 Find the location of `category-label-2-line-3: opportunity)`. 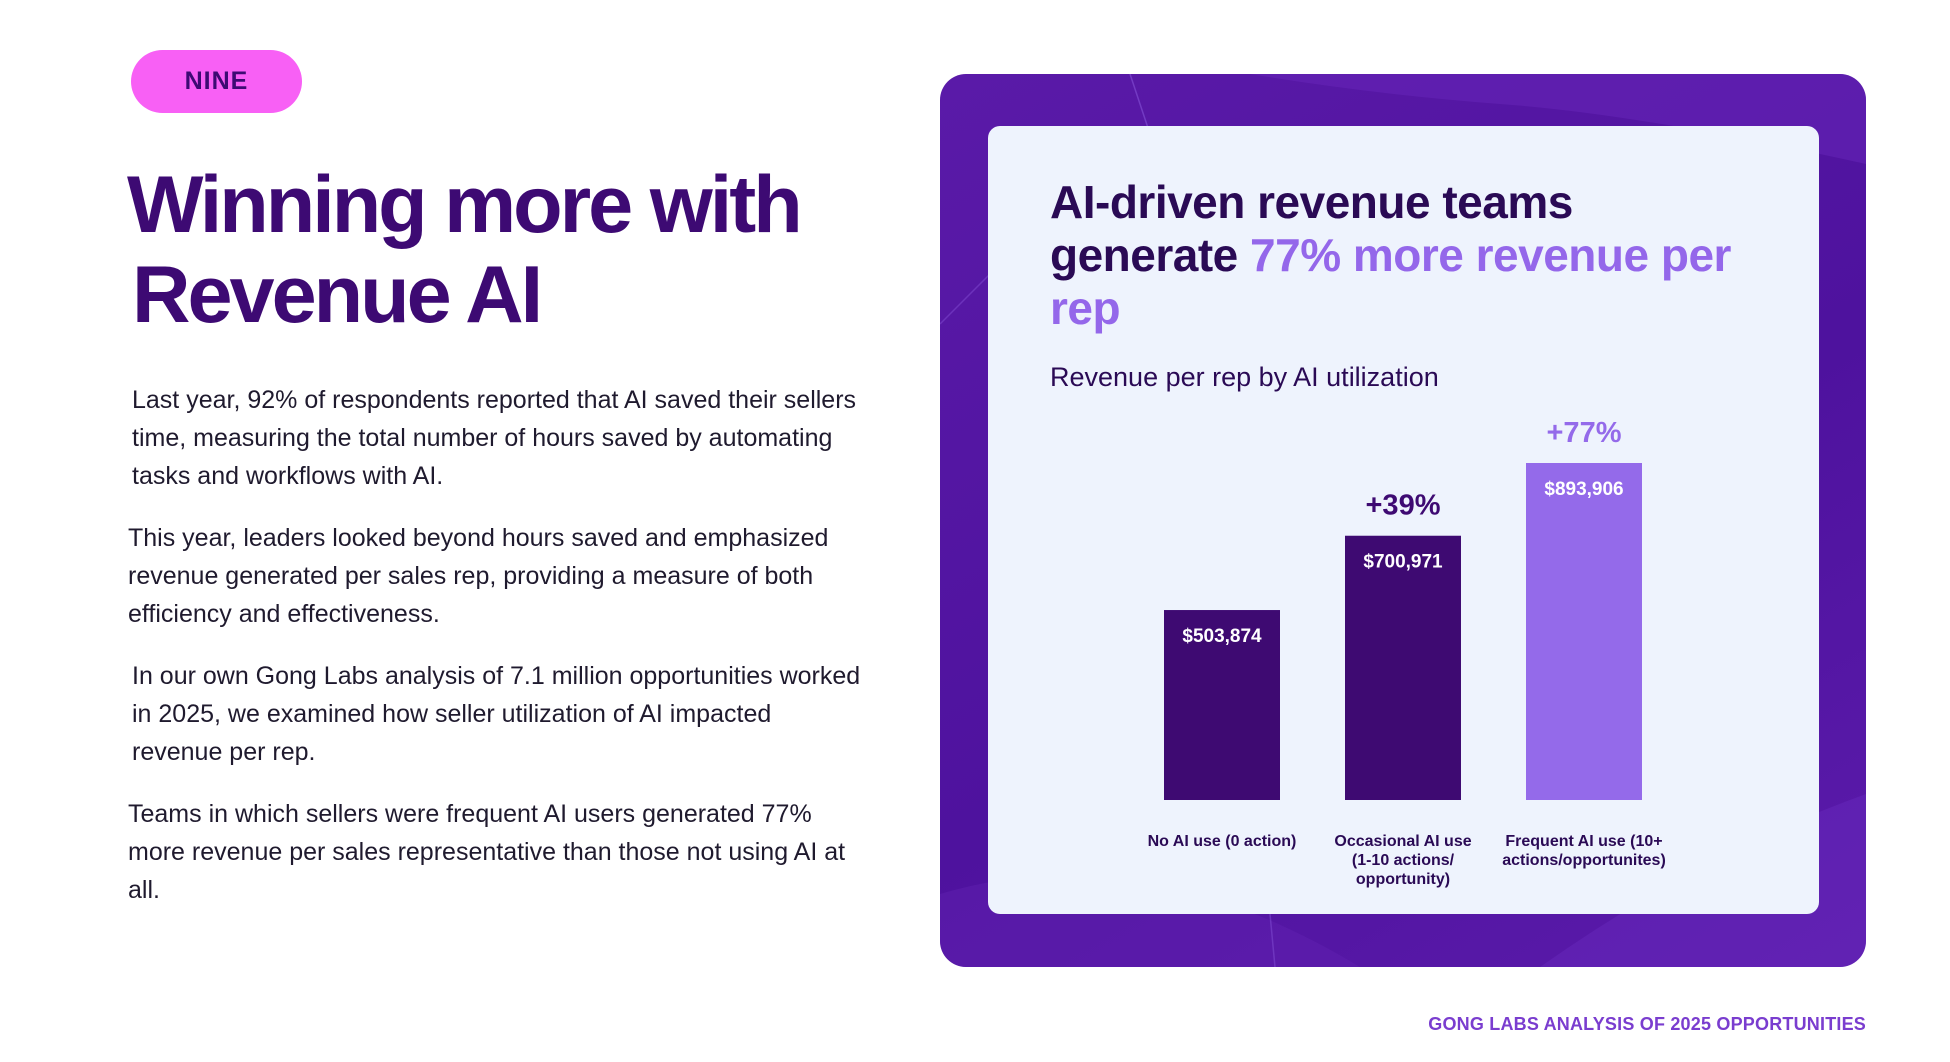

category-label-2-line-3: opportunity) is located at coordinates (1403, 879).